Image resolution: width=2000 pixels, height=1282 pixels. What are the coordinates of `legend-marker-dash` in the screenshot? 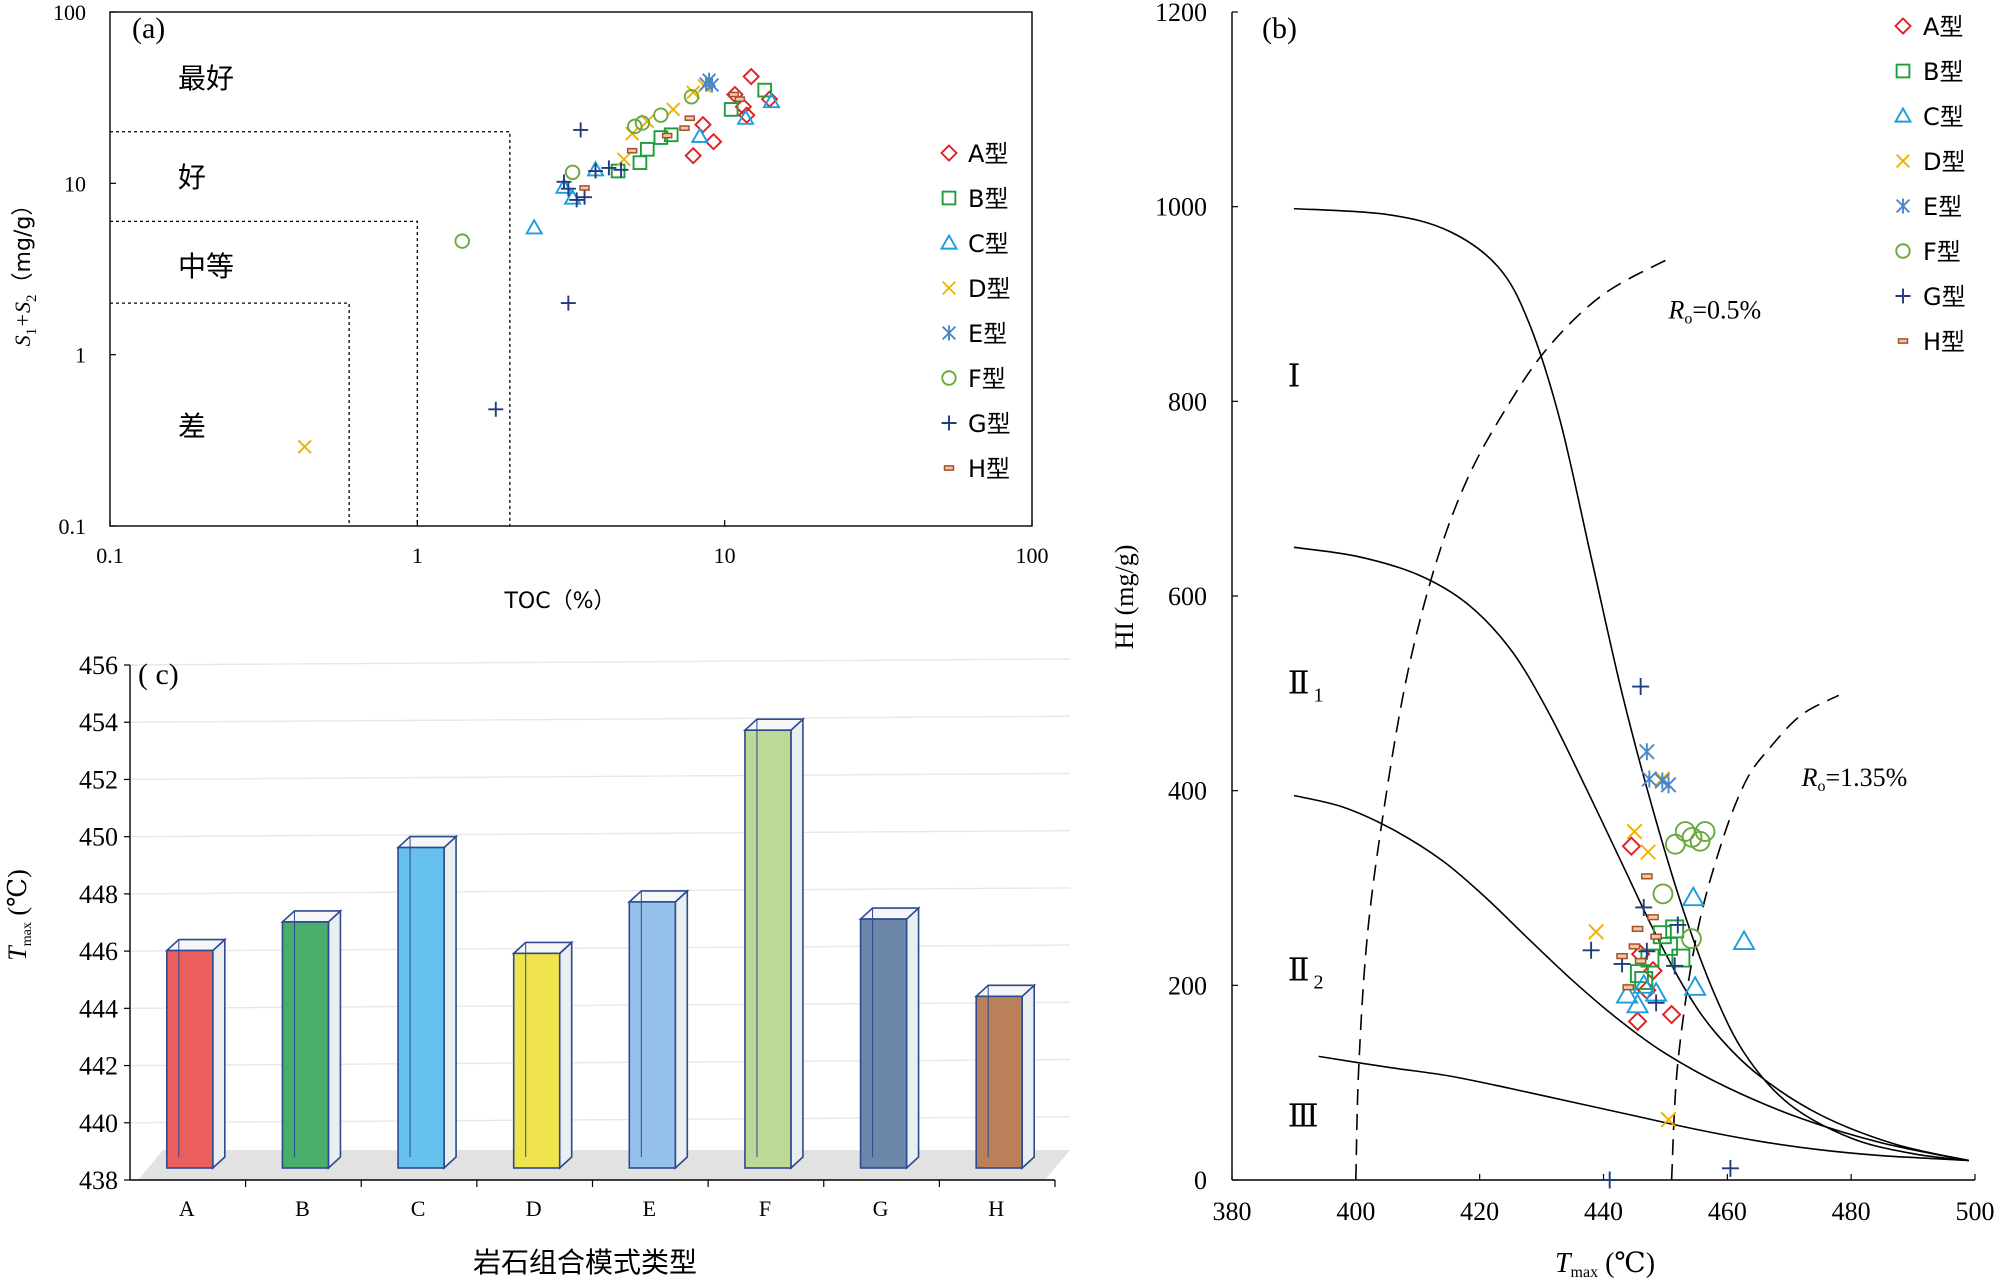 It's located at (1903, 341).